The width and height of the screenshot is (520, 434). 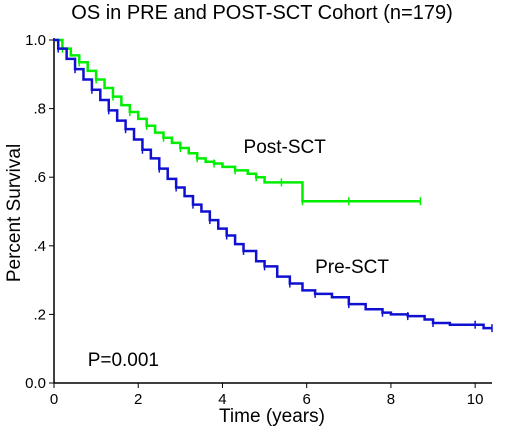 What do you see at coordinates (39, 246) in the screenshot?
I see `y-tick-label: .4` at bounding box center [39, 246].